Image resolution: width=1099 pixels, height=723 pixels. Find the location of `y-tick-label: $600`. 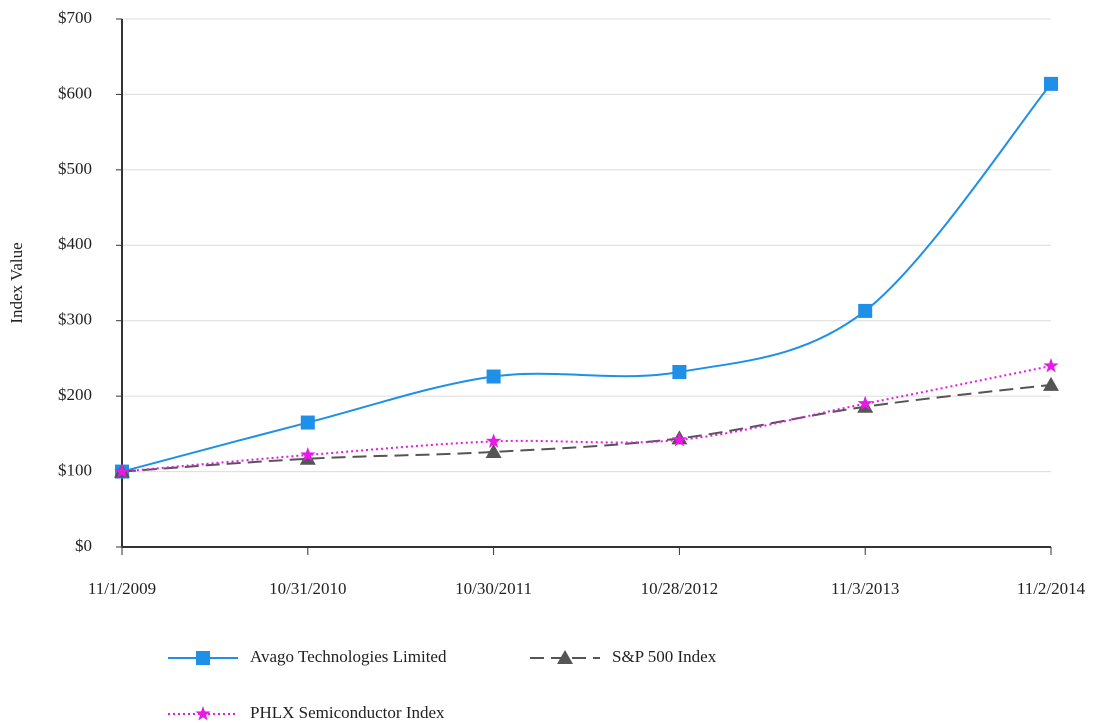

y-tick-label: $600 is located at coordinates (75, 92).